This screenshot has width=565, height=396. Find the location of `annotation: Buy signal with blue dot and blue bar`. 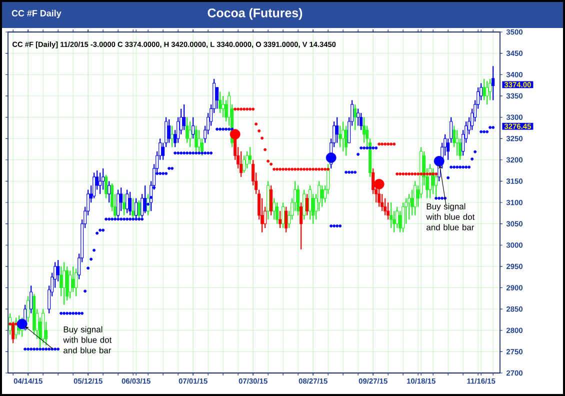

annotation: Buy signal with blue dot and blue bar is located at coordinates (450, 216).